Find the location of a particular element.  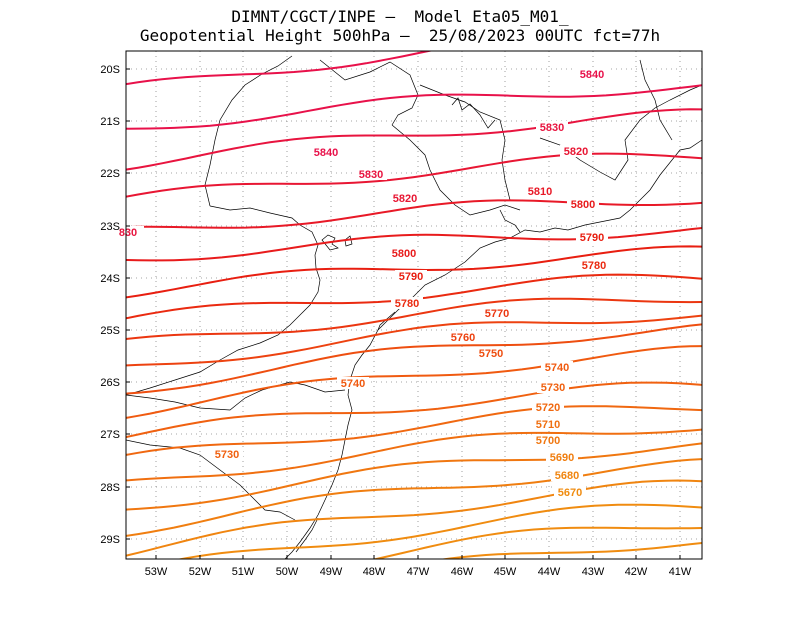

contour-label: 5690 is located at coordinates (562, 458).